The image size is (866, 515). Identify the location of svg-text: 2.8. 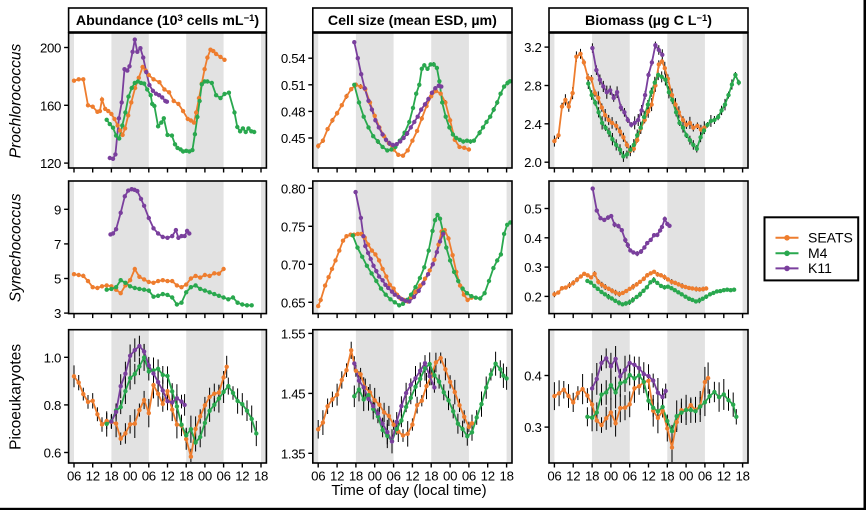
(532, 86).